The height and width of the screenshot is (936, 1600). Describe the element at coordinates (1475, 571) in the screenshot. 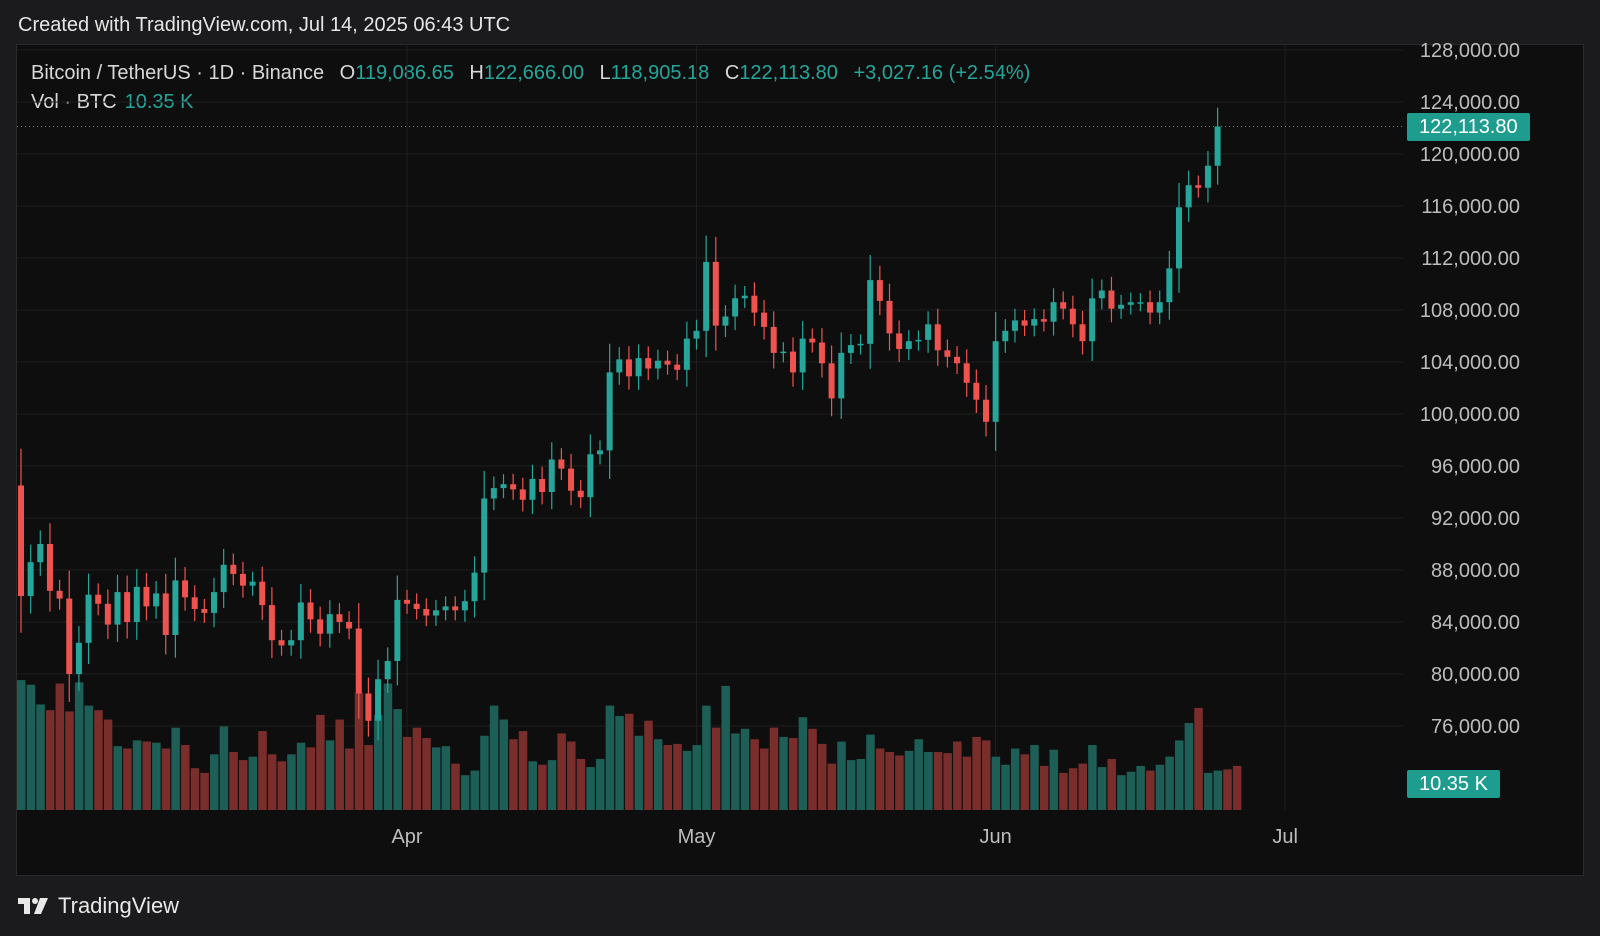

I see `y-tick-label: 88,000.00` at that location.